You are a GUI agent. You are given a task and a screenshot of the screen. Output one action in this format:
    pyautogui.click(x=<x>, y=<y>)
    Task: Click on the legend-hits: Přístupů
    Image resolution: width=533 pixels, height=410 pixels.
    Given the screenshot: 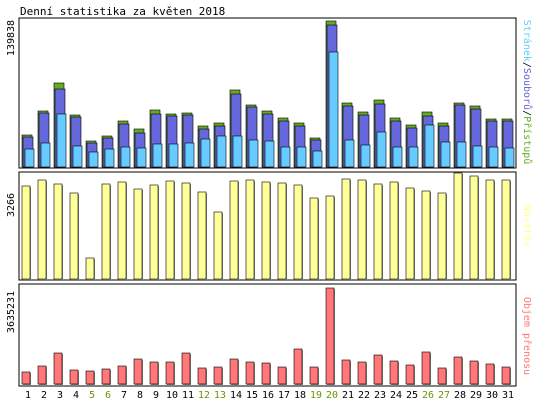 What is the action you would take?
    pyautogui.click(x=527, y=140)
    